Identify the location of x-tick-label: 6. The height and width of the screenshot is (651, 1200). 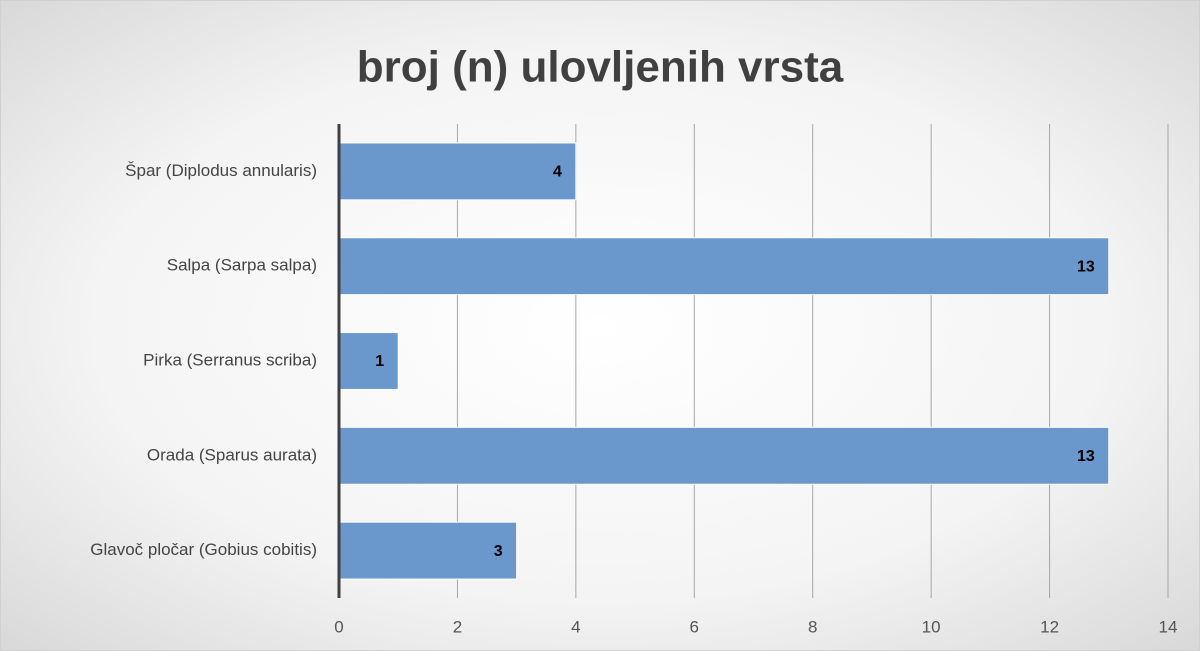
(694, 626).